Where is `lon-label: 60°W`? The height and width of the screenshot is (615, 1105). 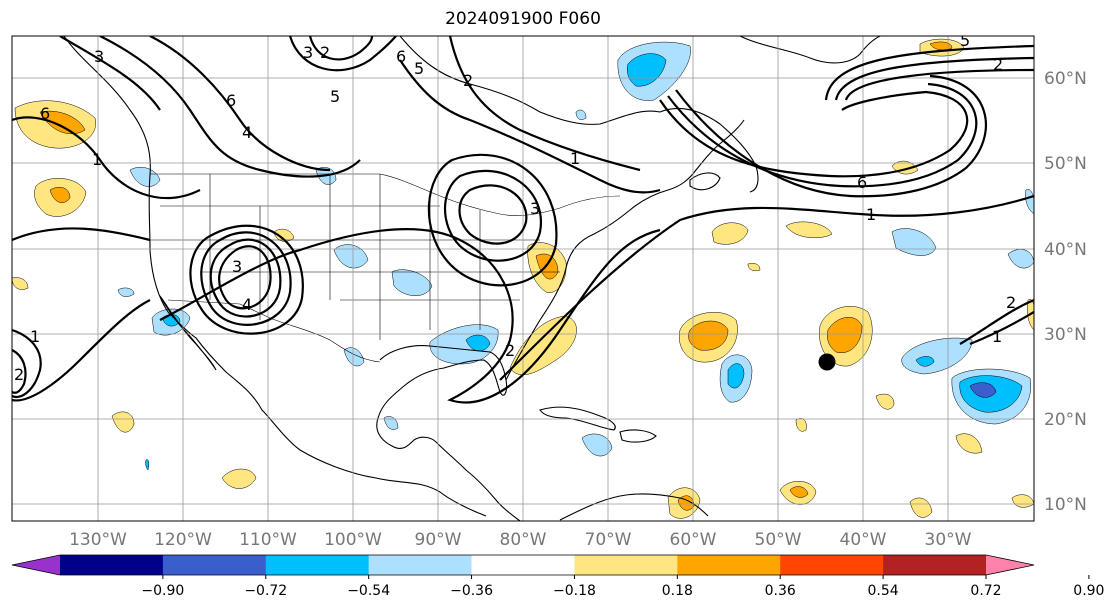
lon-label: 60°W is located at coordinates (693, 540).